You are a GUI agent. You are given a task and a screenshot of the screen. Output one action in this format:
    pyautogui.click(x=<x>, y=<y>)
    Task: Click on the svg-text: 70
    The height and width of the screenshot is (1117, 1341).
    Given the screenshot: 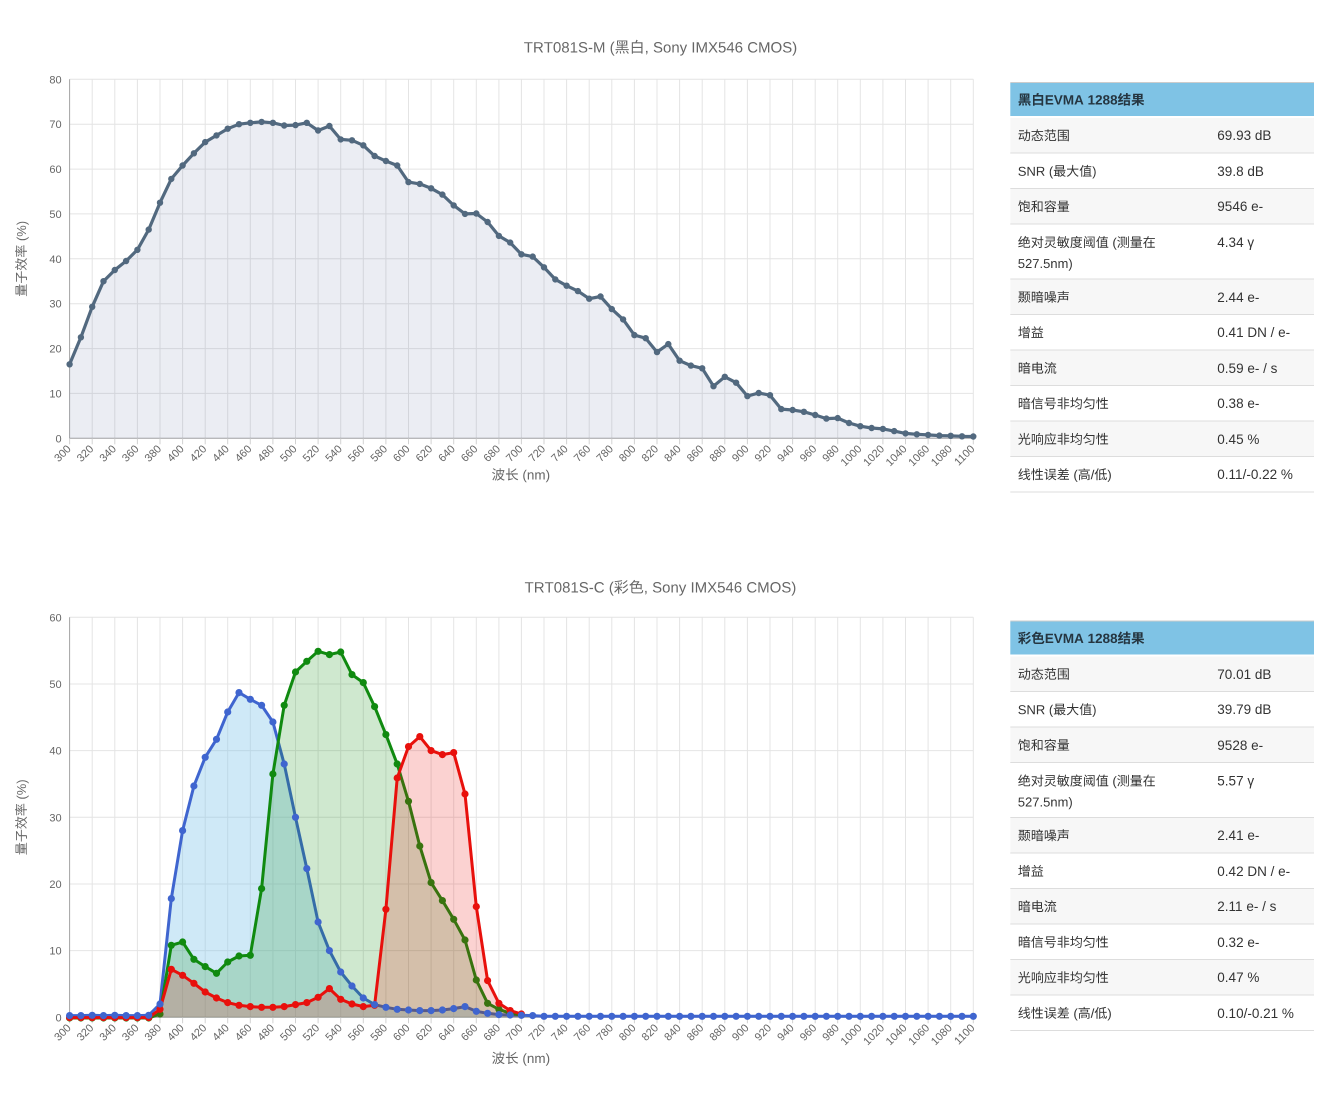 What is the action you would take?
    pyautogui.click(x=55, y=125)
    